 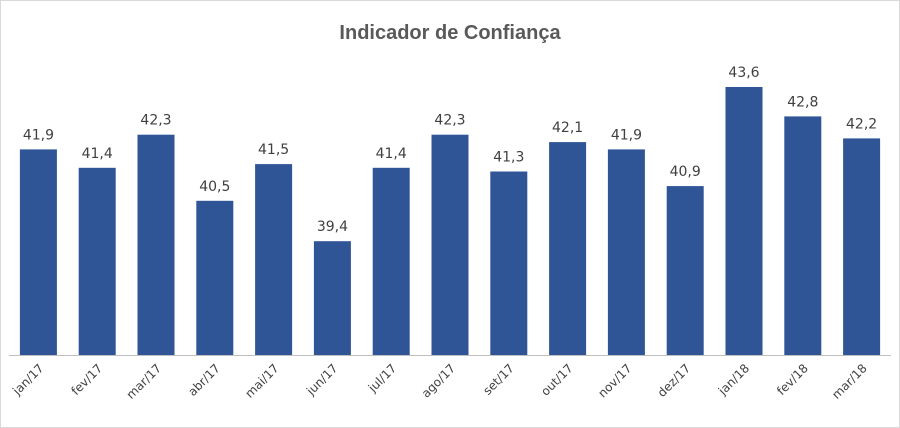 What do you see at coordinates (27, 379) in the screenshot?
I see `x-tick-label: jan/17` at bounding box center [27, 379].